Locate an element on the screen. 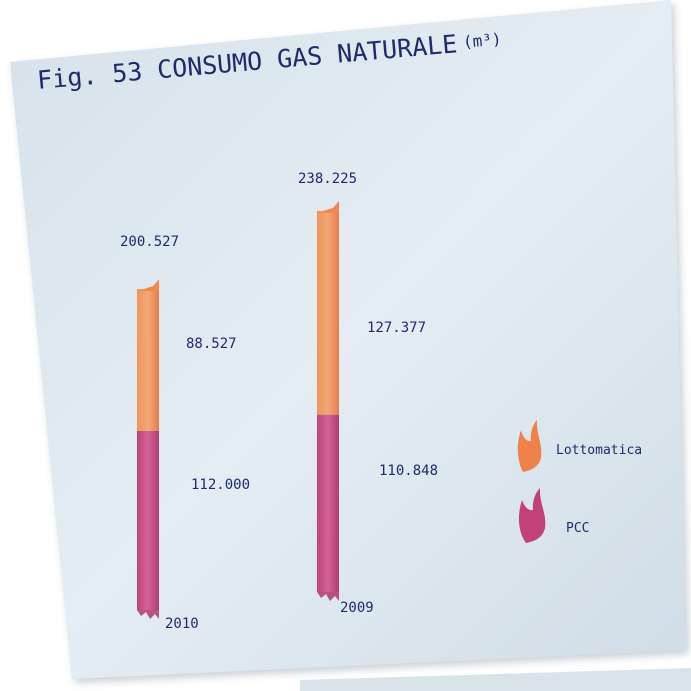 This screenshot has width=691, height=691. bar-lottomatica-2009 is located at coordinates (328, 312).